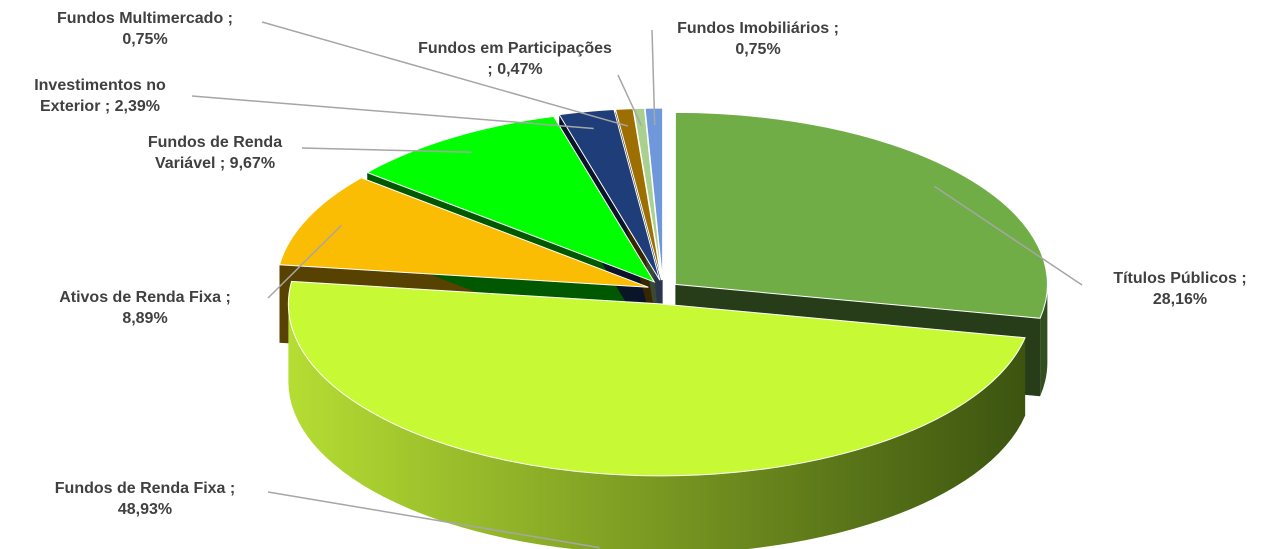  I want to click on category-label: Títulos Públicos ;, so click(1180, 278).